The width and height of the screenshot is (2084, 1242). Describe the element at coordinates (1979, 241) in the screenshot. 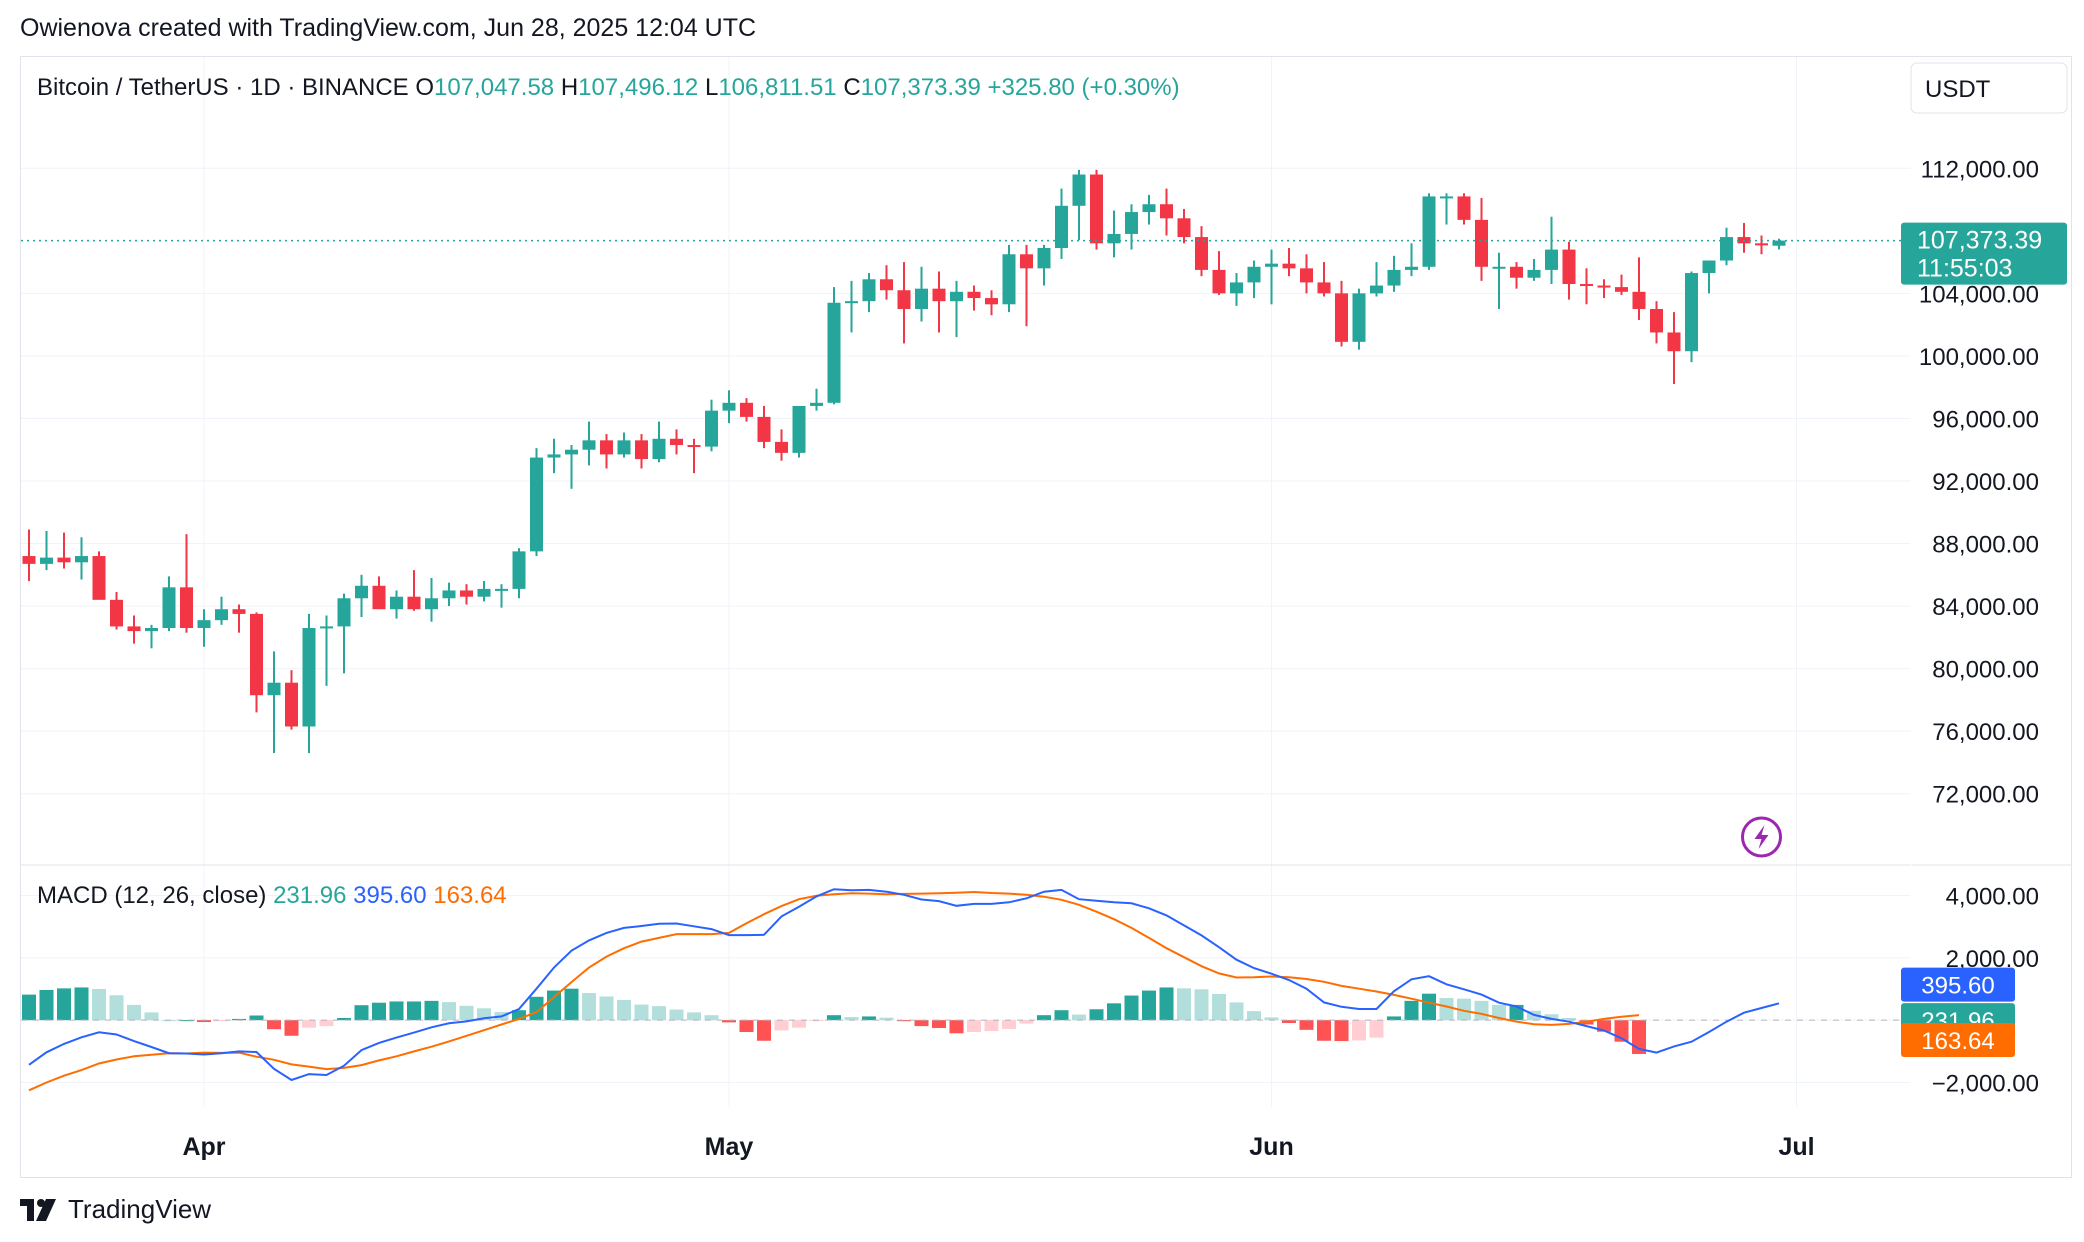

I see `last-price-label: 107,373.39` at that location.